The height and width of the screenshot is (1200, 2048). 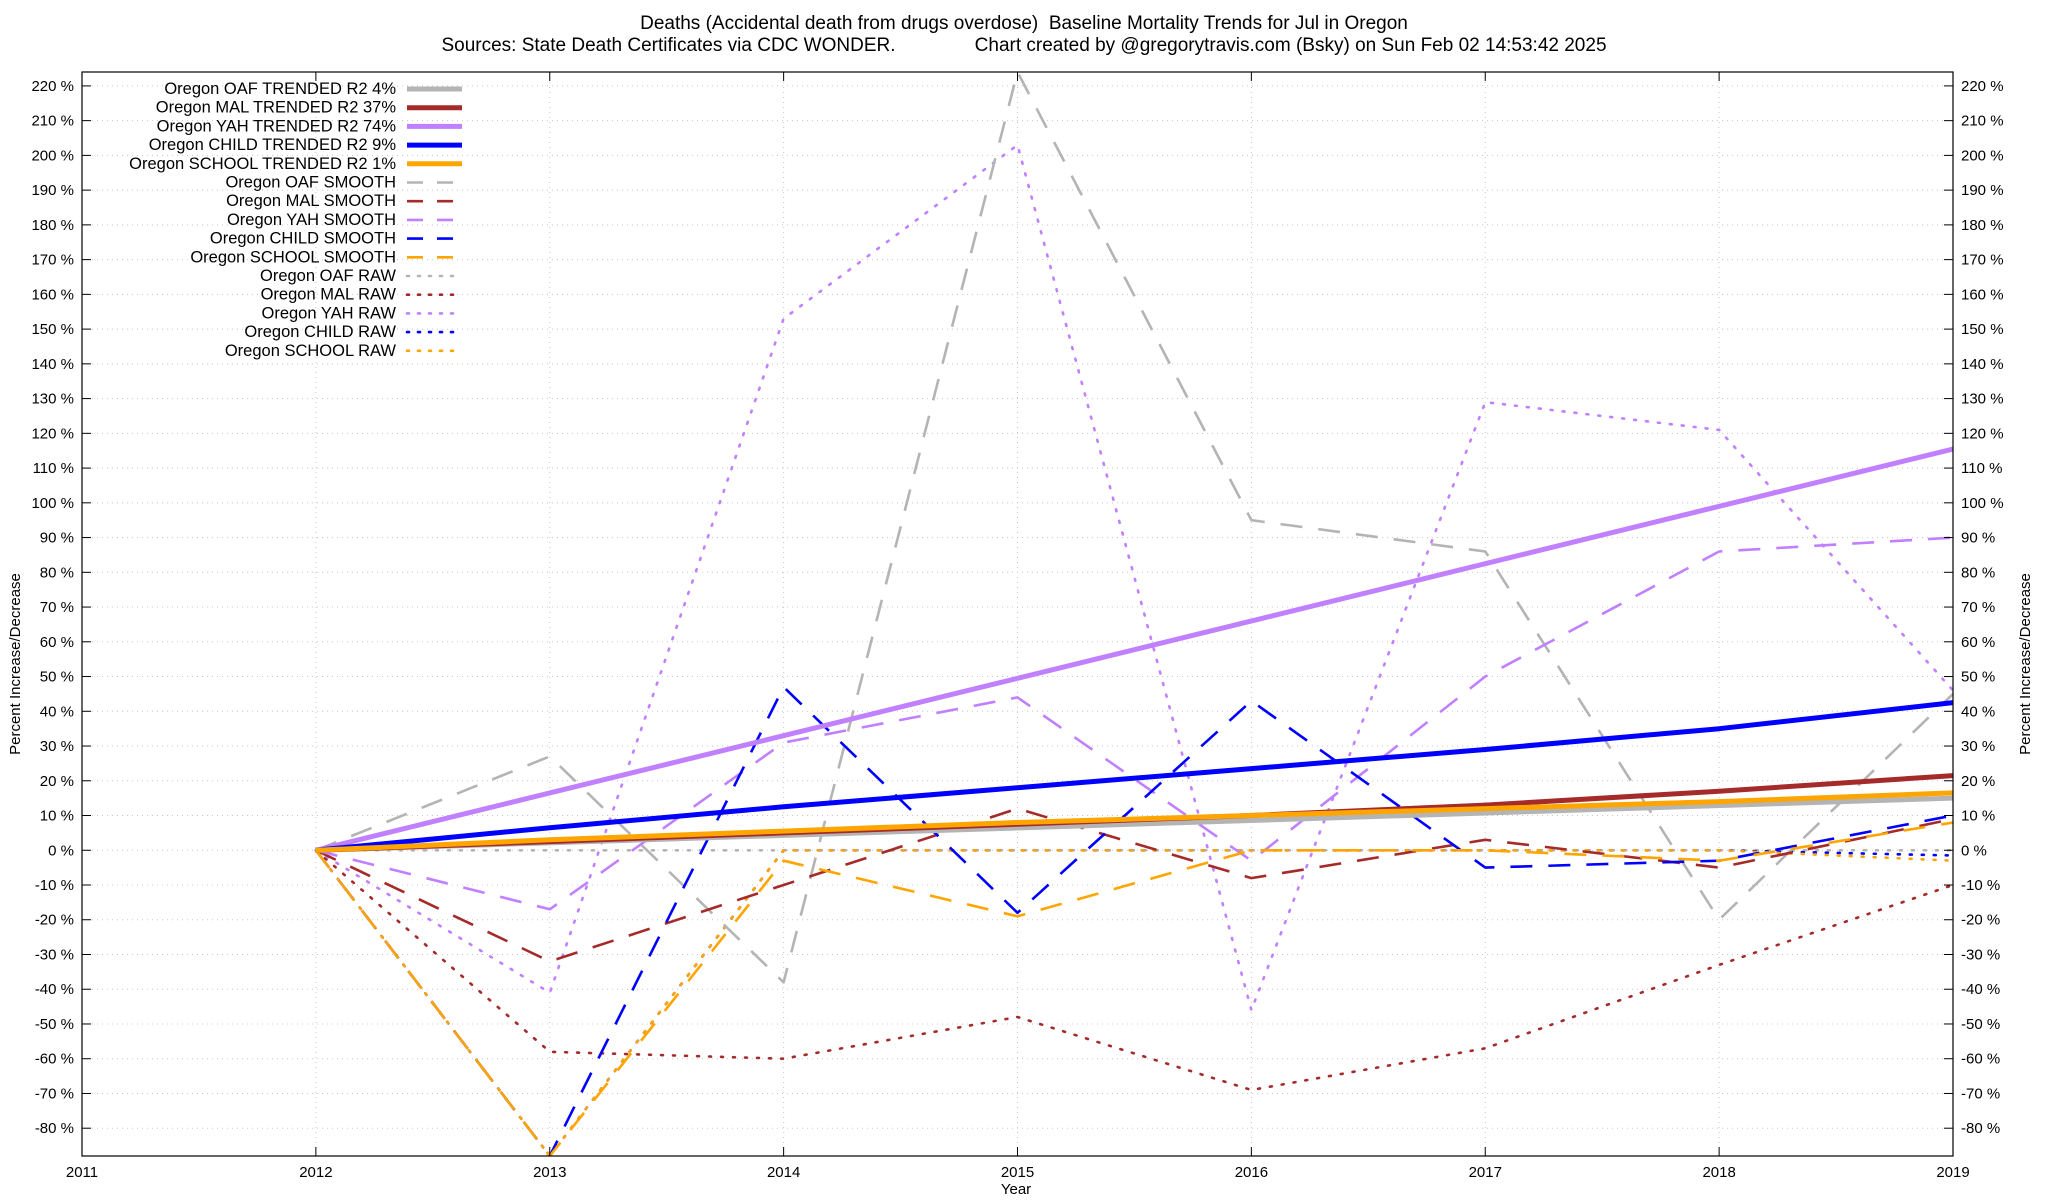 What do you see at coordinates (54, 954) in the screenshot?
I see `y-tick-label-left: -30 %` at bounding box center [54, 954].